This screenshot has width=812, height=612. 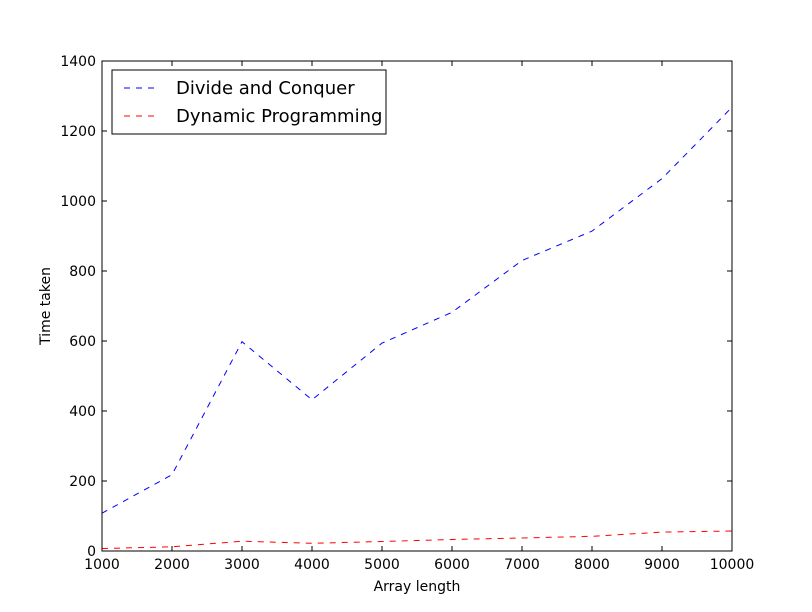 I want to click on y-tick-label: 400, so click(x=82, y=412).